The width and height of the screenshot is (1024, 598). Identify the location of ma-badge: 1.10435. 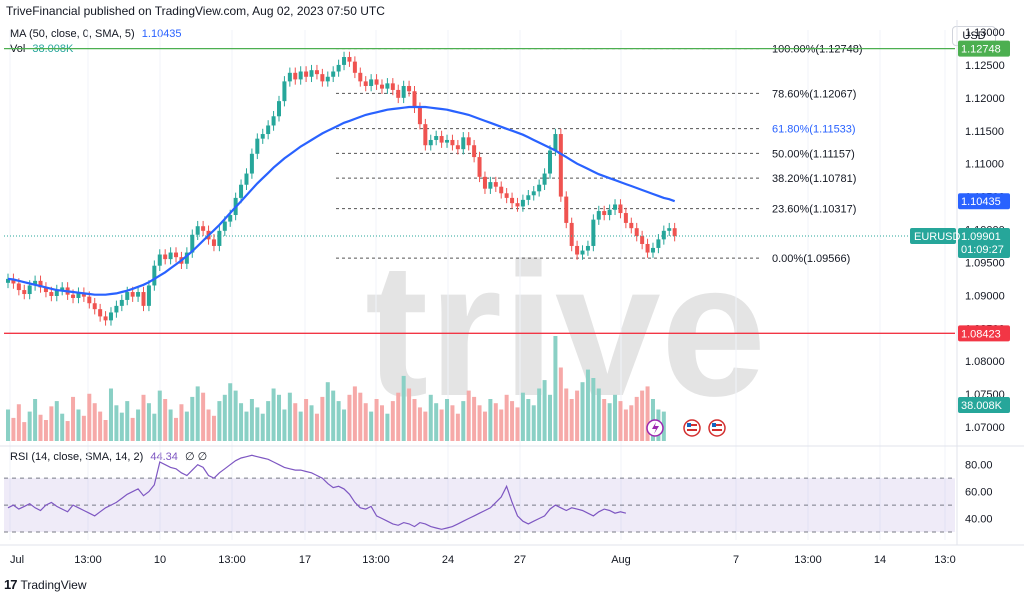
(981, 202).